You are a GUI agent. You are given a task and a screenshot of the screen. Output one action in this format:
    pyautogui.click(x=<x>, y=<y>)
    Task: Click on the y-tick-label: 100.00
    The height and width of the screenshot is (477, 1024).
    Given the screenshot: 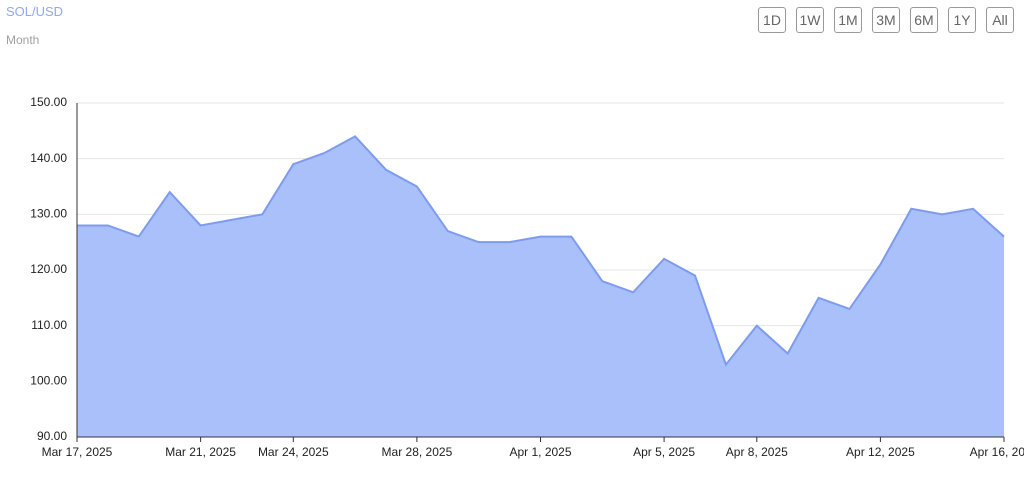 What is the action you would take?
    pyautogui.click(x=48, y=381)
    